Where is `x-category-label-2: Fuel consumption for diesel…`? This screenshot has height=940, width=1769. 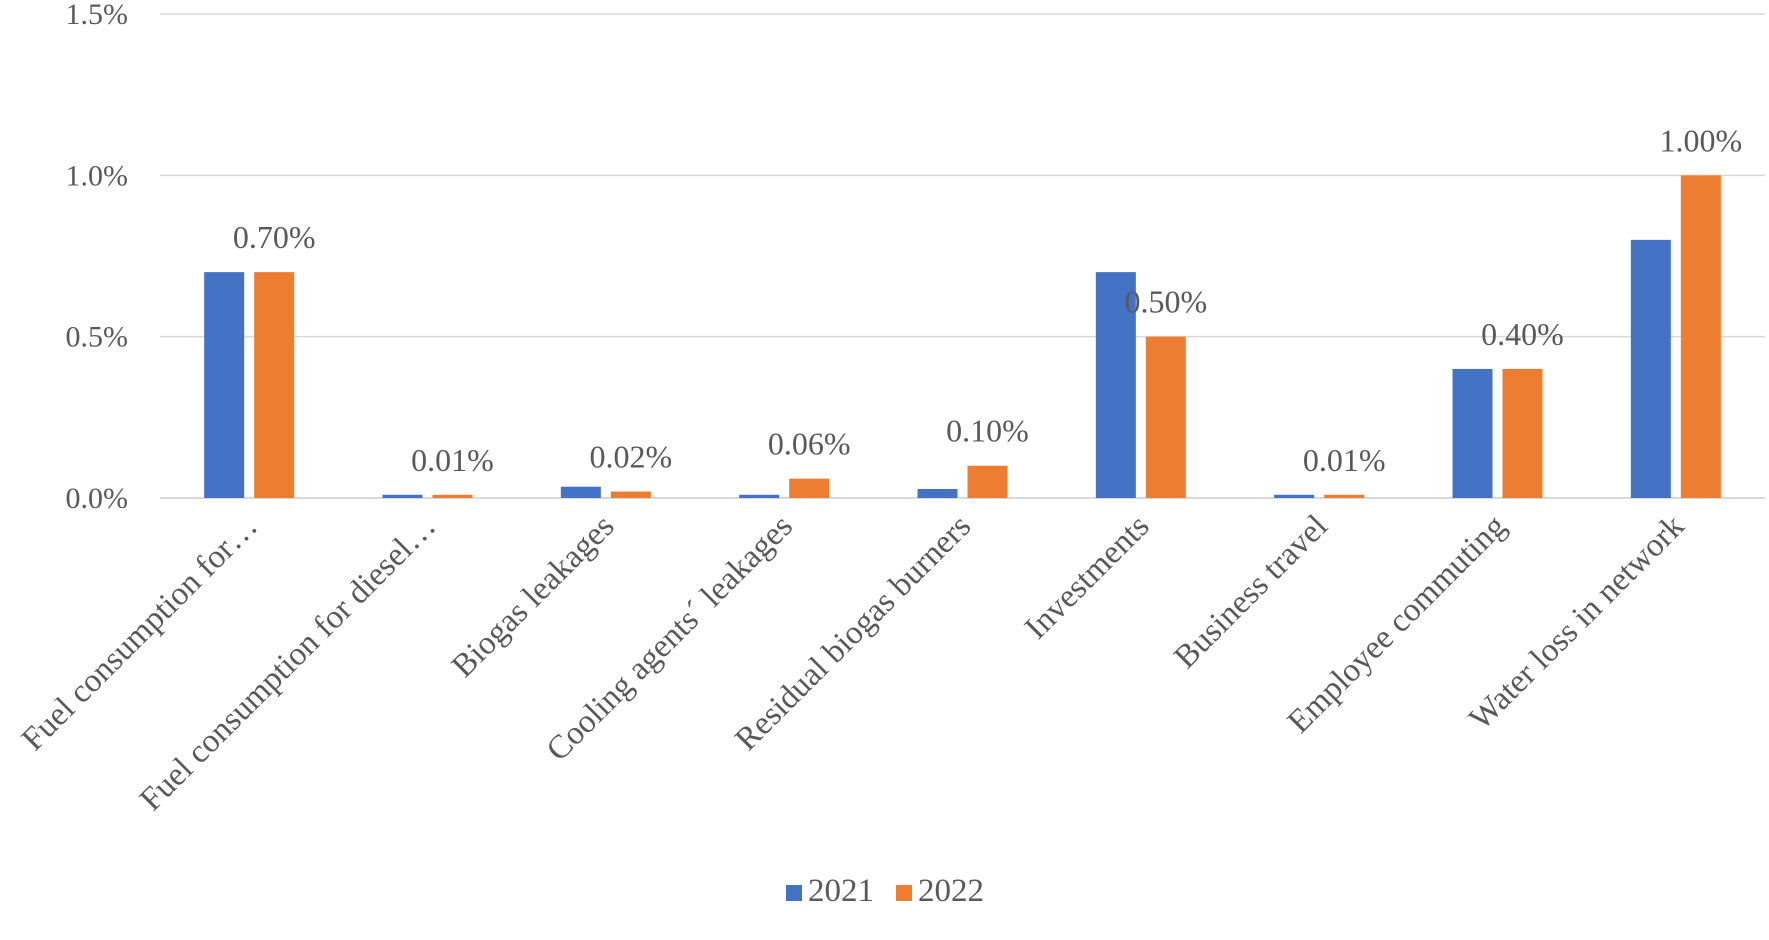 x-category-label-2: Fuel consumption for diesel… is located at coordinates (288, 663).